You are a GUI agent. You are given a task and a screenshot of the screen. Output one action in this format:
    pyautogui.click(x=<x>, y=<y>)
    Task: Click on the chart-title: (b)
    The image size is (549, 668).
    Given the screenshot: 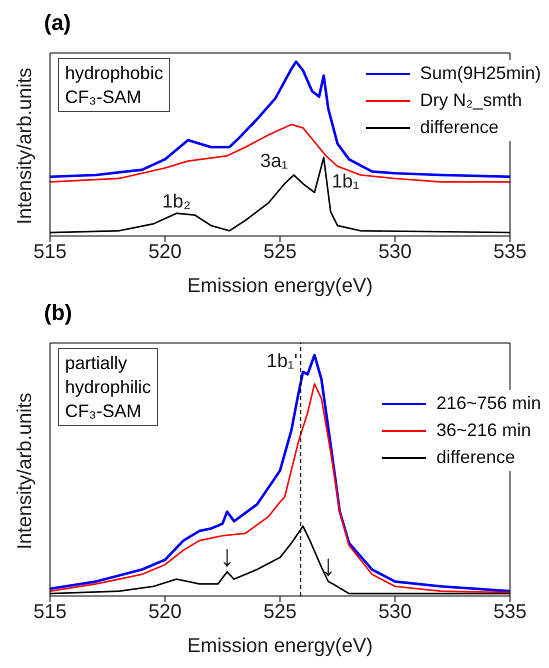 What is the action you would take?
    pyautogui.click(x=58, y=313)
    